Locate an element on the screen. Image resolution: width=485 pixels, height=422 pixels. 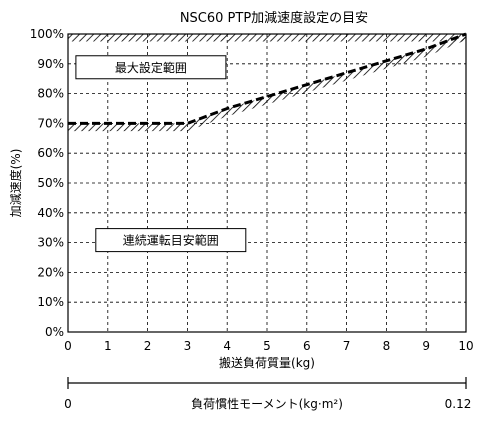
x-tick-label: 10 is located at coordinates (465, 346).